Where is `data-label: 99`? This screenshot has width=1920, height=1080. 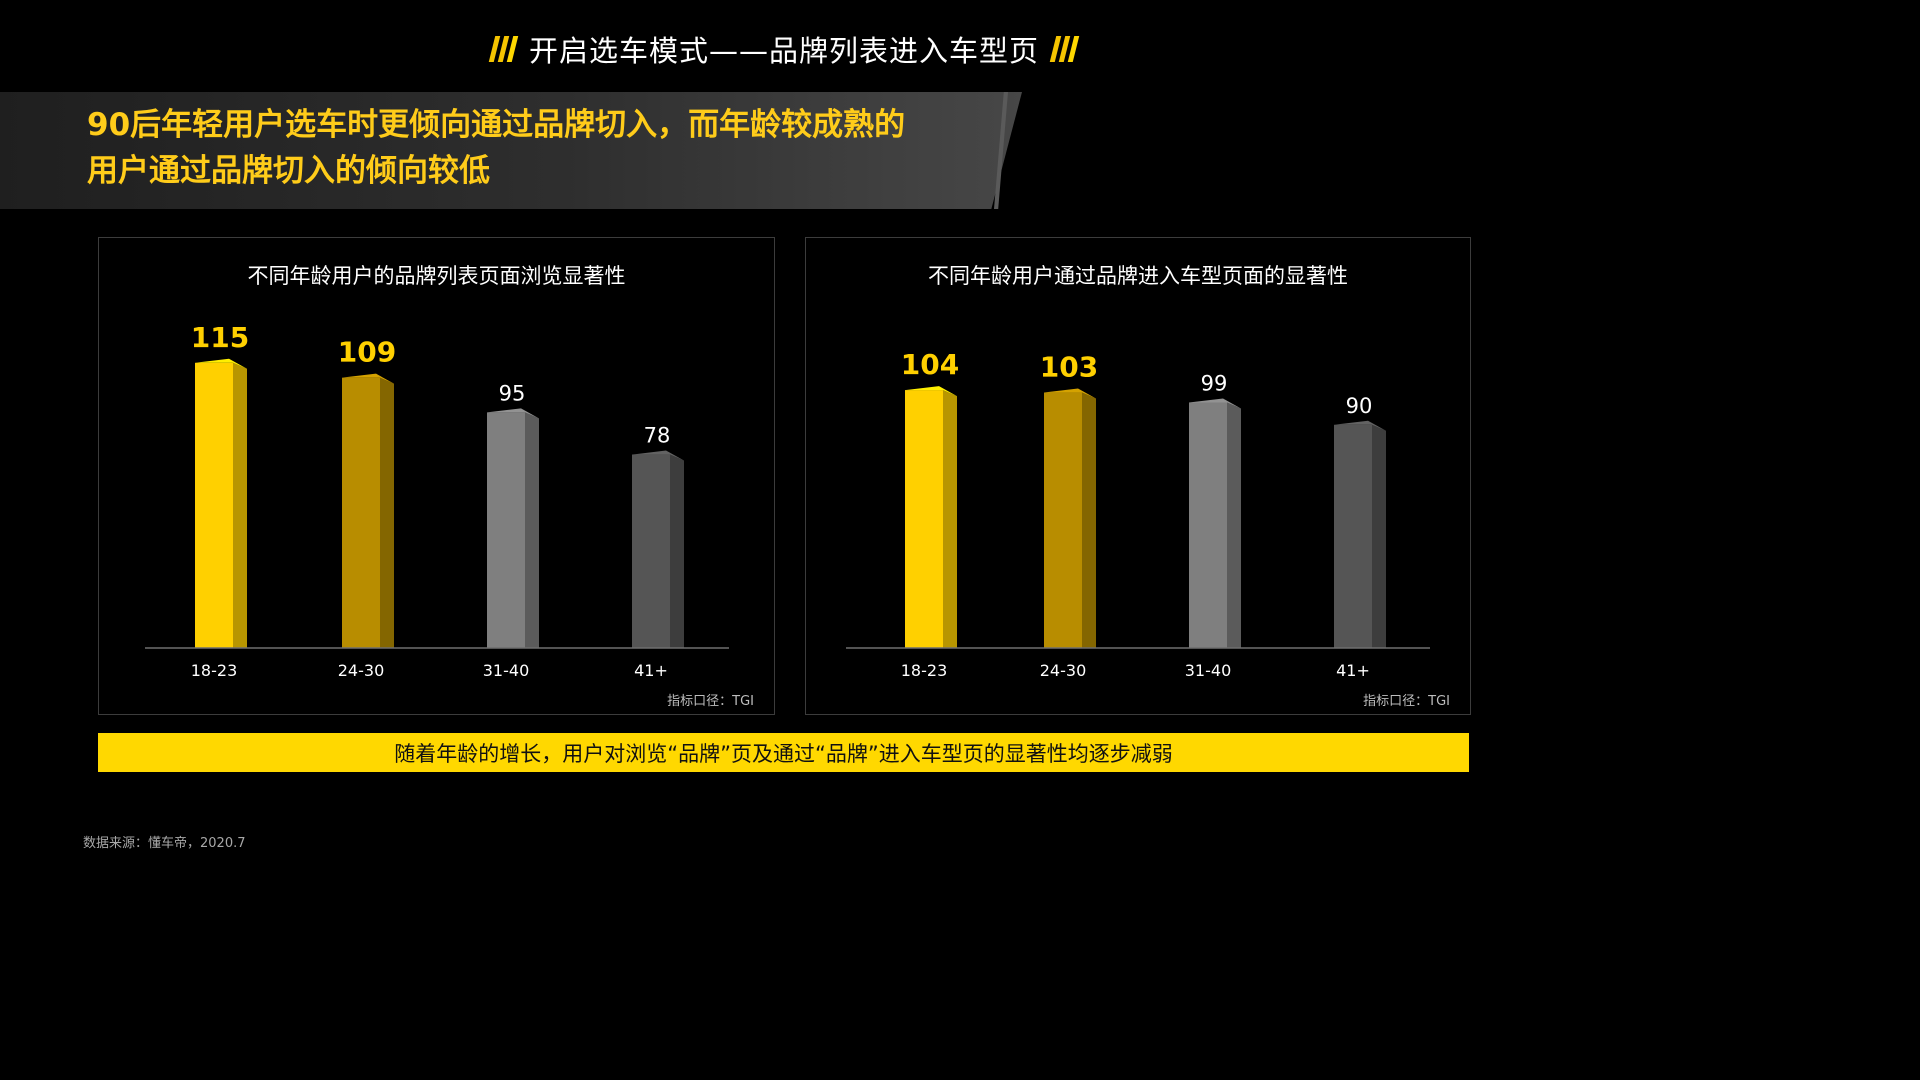 data-label: 99 is located at coordinates (1214, 383).